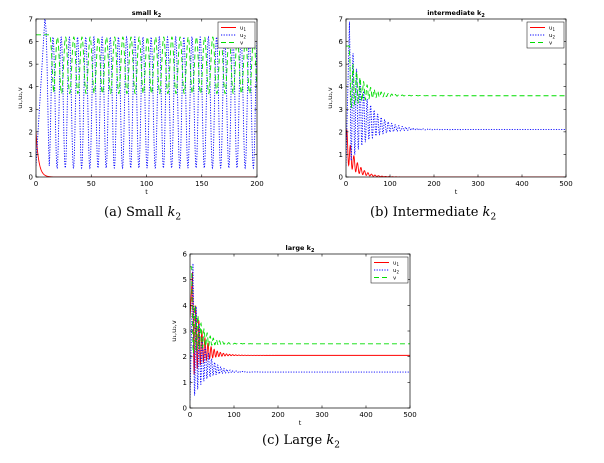  What do you see at coordinates (301, 442) in the screenshot?
I see `caption-c: (c) Large k2` at bounding box center [301, 442].